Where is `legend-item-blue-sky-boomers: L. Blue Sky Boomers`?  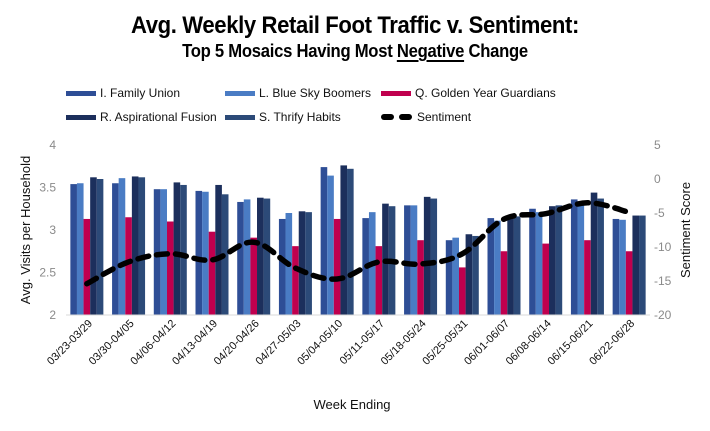 legend-item-blue-sky-boomers: L. Blue Sky Boomers is located at coordinates (298, 93).